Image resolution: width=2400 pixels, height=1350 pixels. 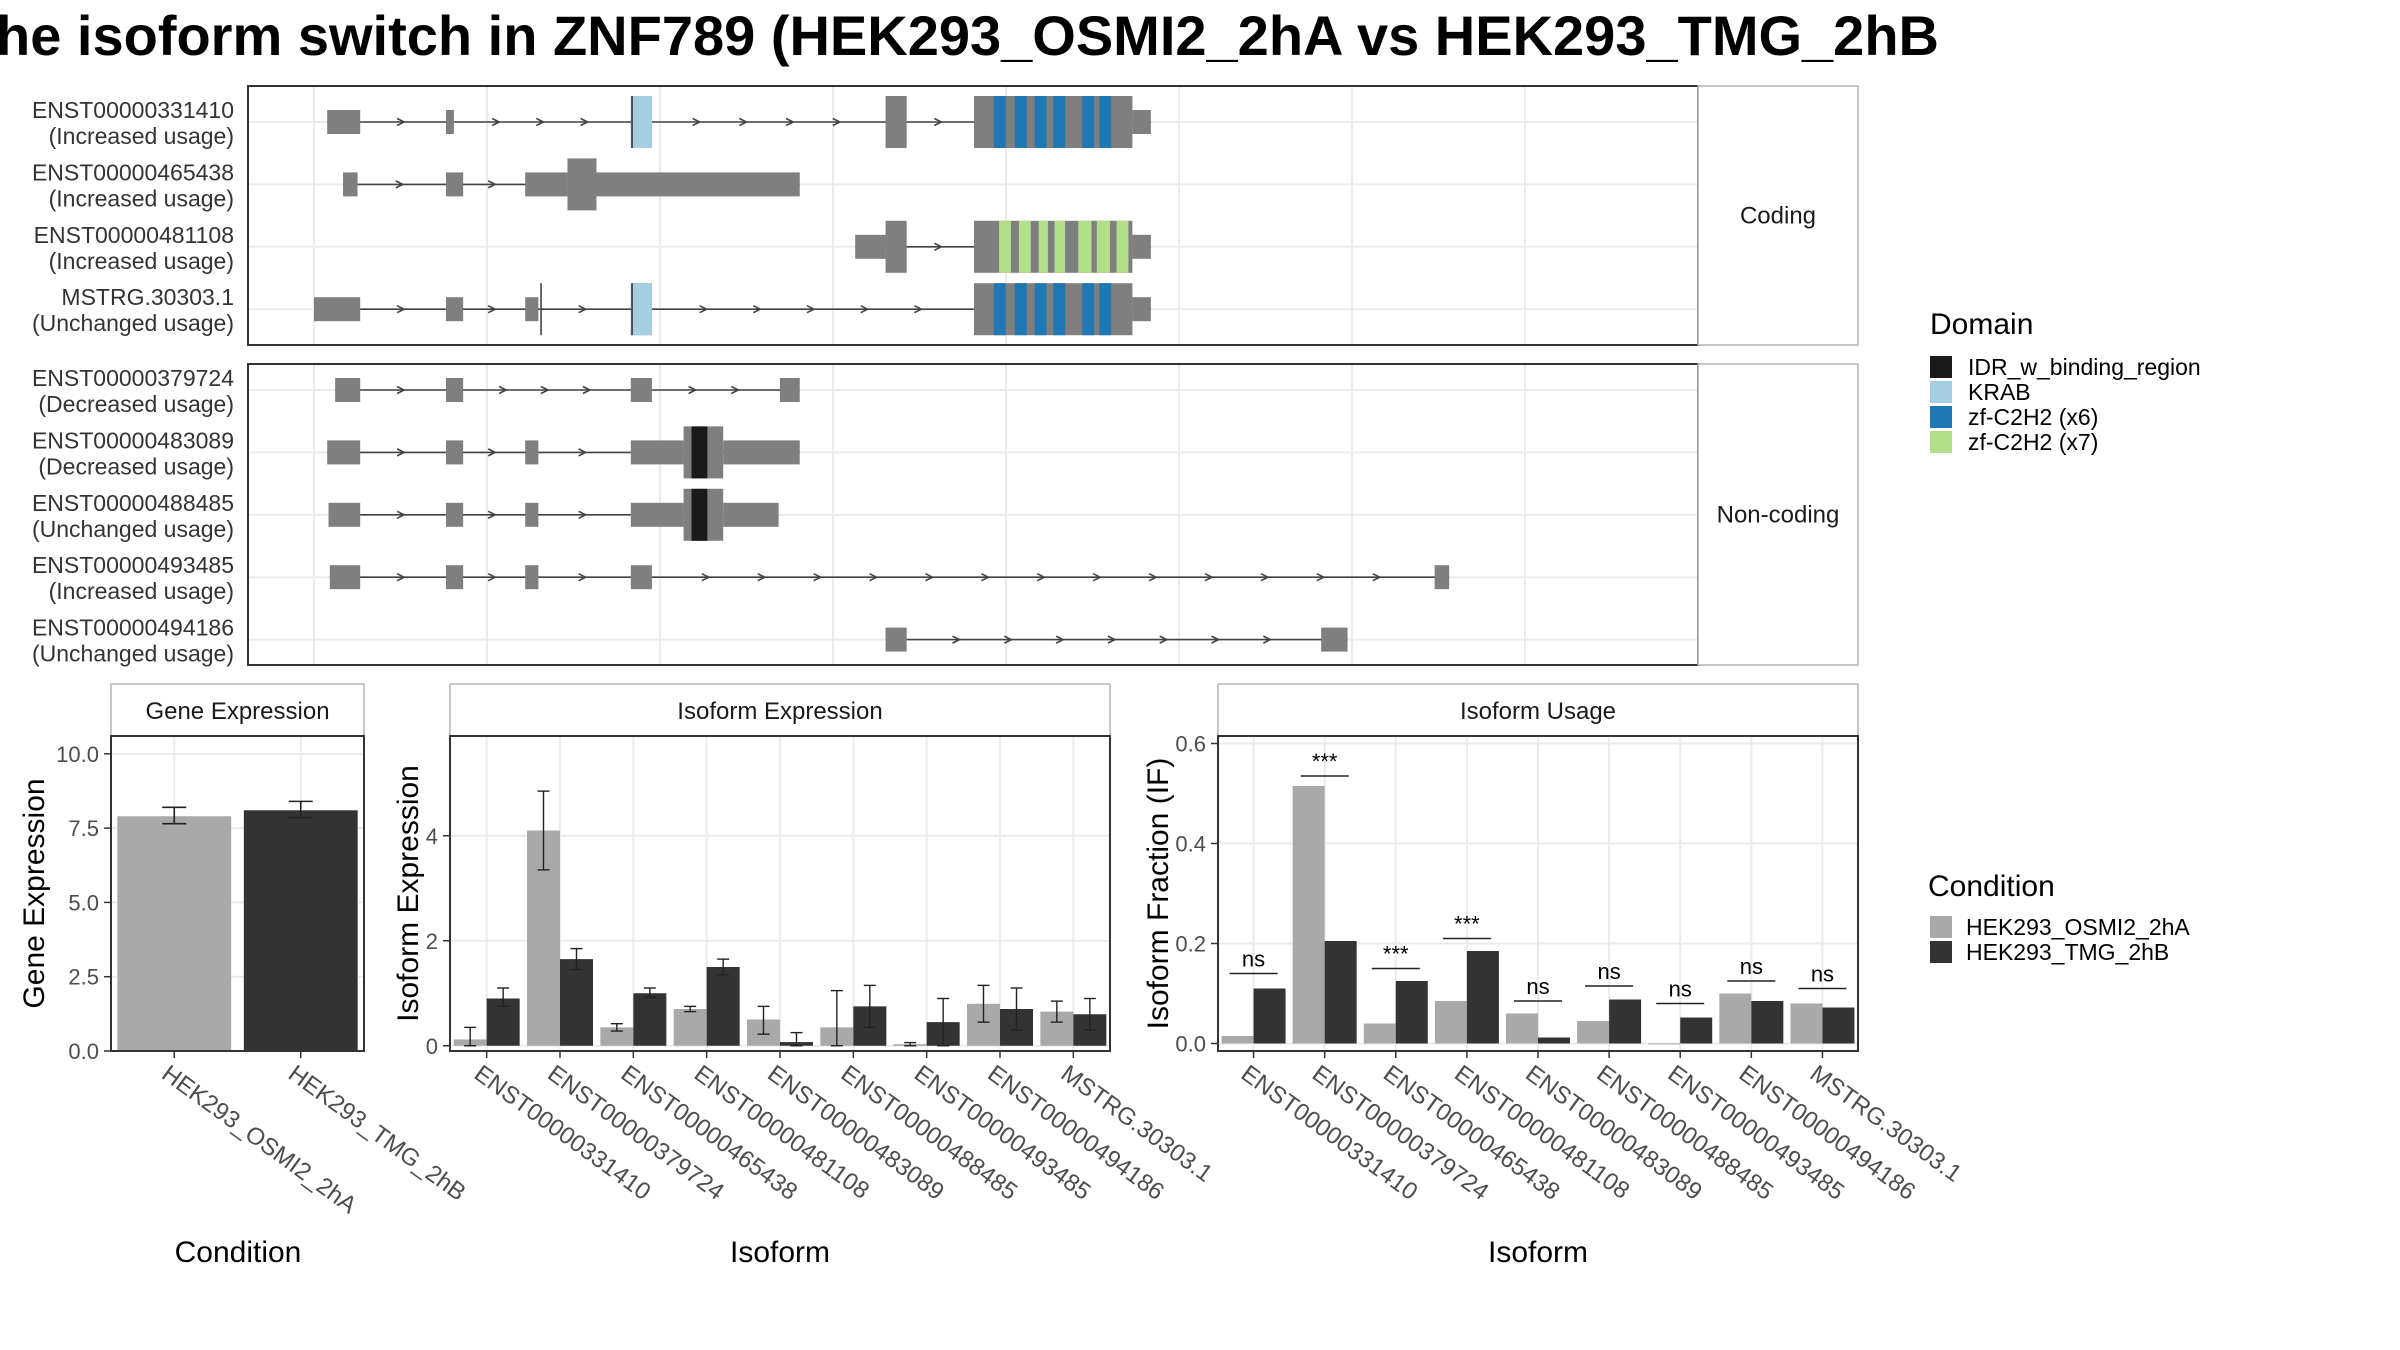 I want to click on chart-title-strip, so click(x=237, y=710).